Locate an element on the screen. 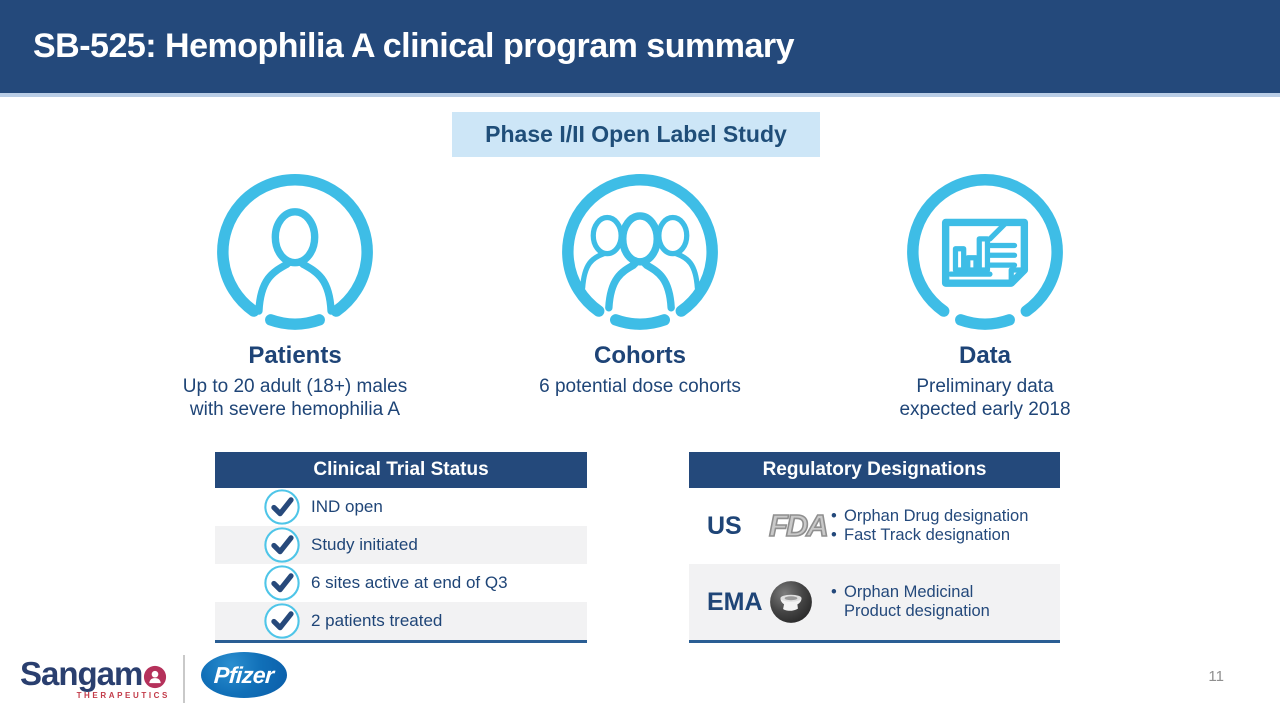  feature-description: 6 potential dose cohorts is located at coordinates (640, 386).